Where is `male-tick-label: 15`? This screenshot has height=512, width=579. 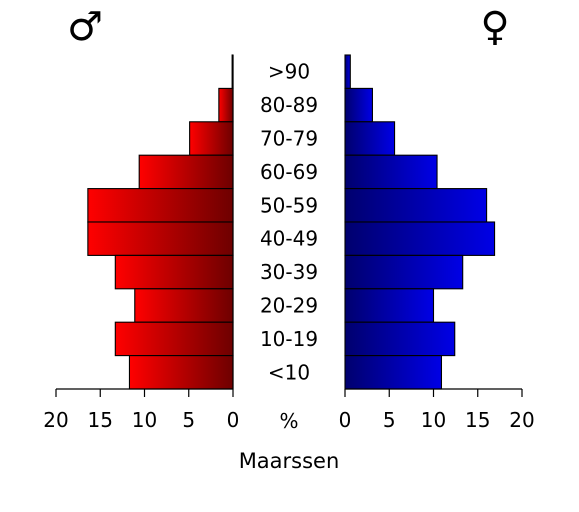 male-tick-label: 15 is located at coordinates (100, 420).